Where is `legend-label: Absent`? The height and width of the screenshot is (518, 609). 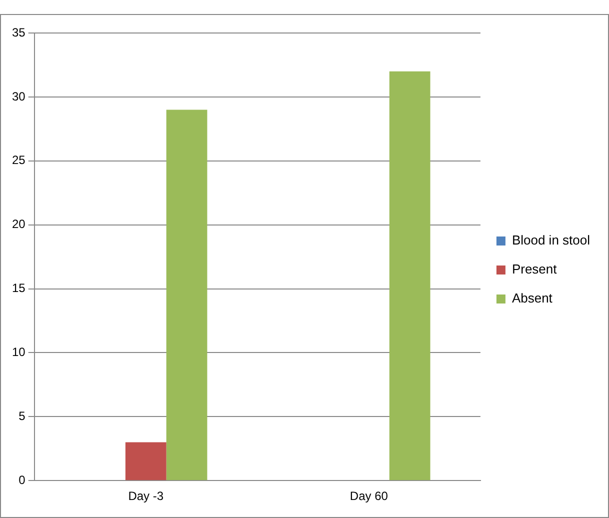 legend-label: Absent is located at coordinates (532, 298).